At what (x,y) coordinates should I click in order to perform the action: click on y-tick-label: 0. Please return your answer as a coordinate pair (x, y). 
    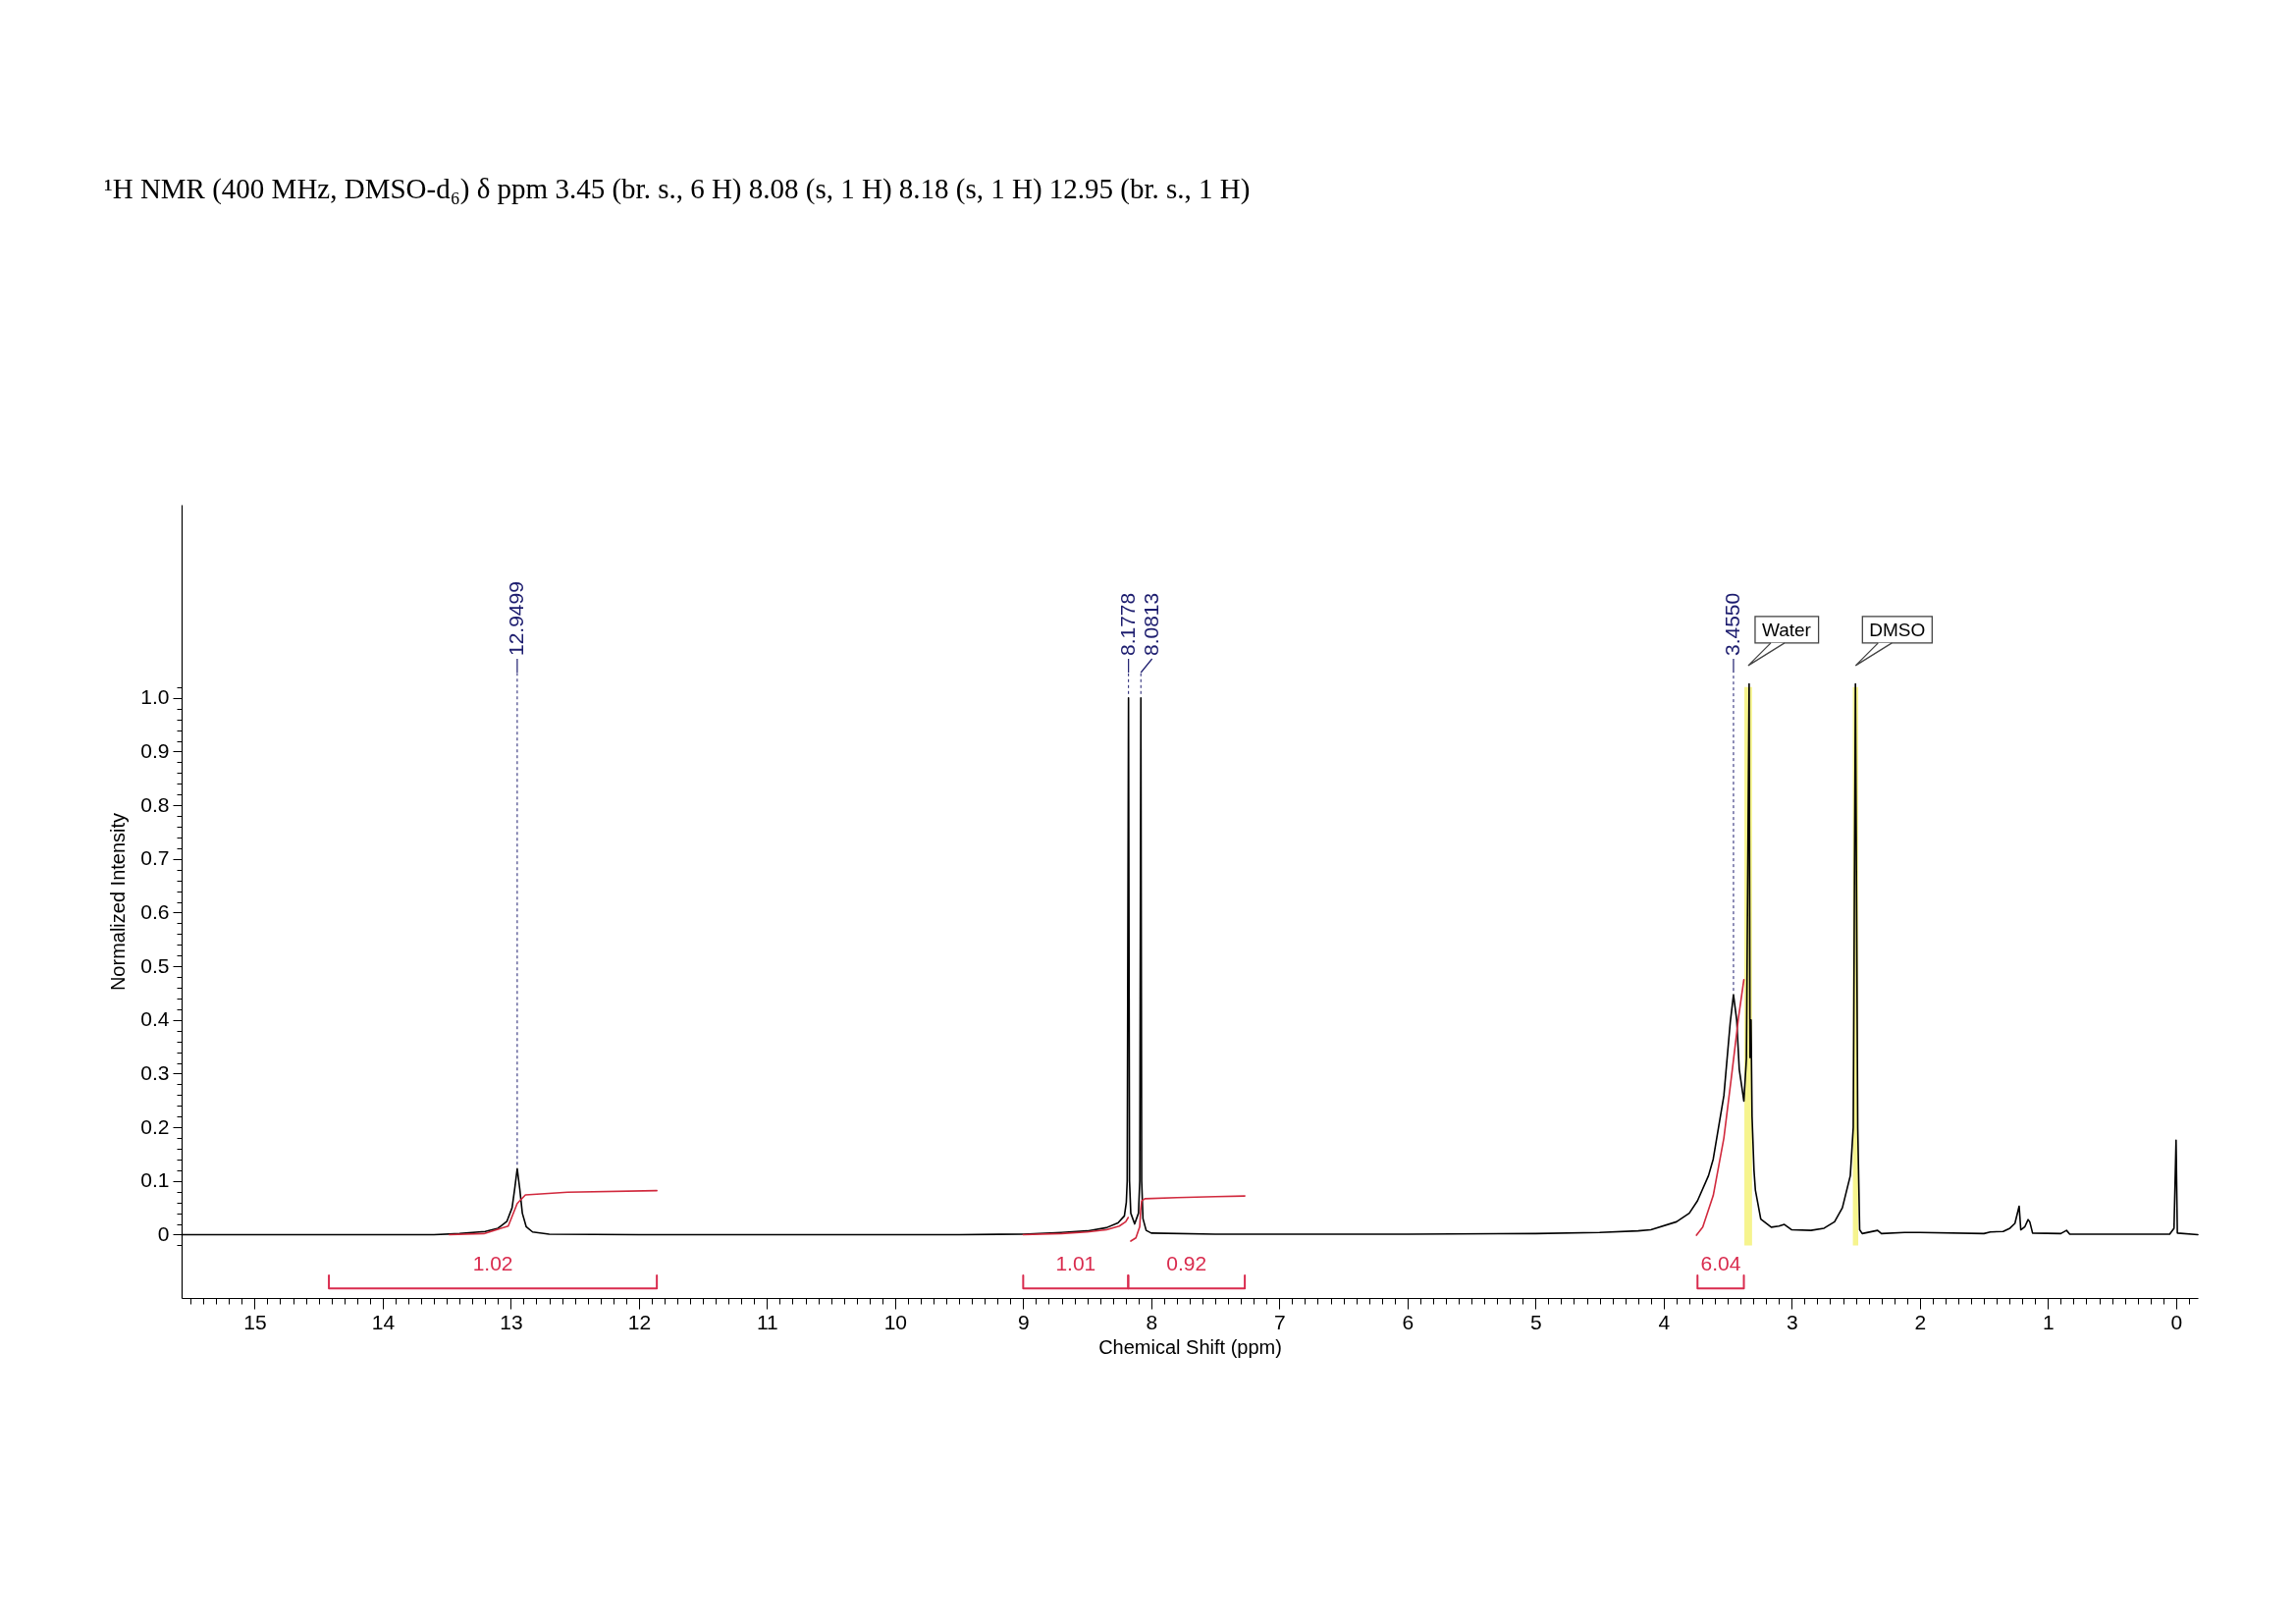
    Looking at the image, I should click on (163, 1233).